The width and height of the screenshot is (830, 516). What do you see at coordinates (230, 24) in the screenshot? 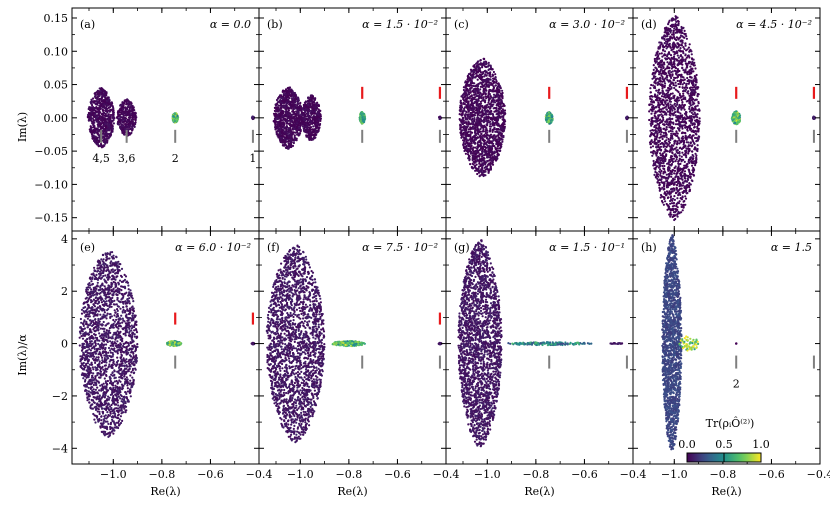
I see `alpha-label: α = 0.0` at bounding box center [230, 24].